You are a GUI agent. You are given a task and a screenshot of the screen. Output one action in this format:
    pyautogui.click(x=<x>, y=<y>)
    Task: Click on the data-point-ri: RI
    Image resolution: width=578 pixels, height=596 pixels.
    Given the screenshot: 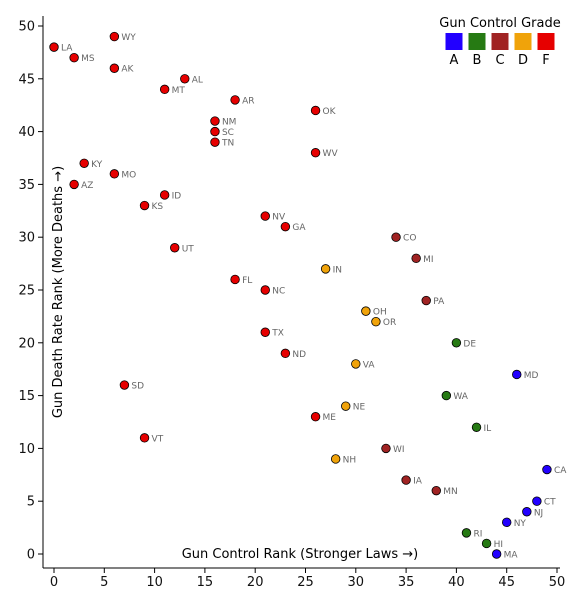 What is the action you would take?
    pyautogui.click(x=471, y=533)
    